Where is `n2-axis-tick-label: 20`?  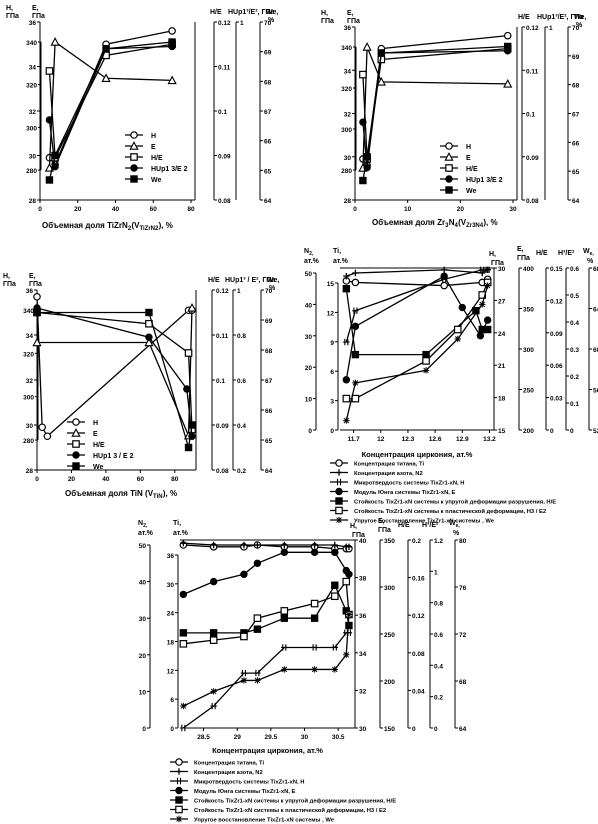 n2-axis-tick-label: 20 is located at coordinates (143, 656).